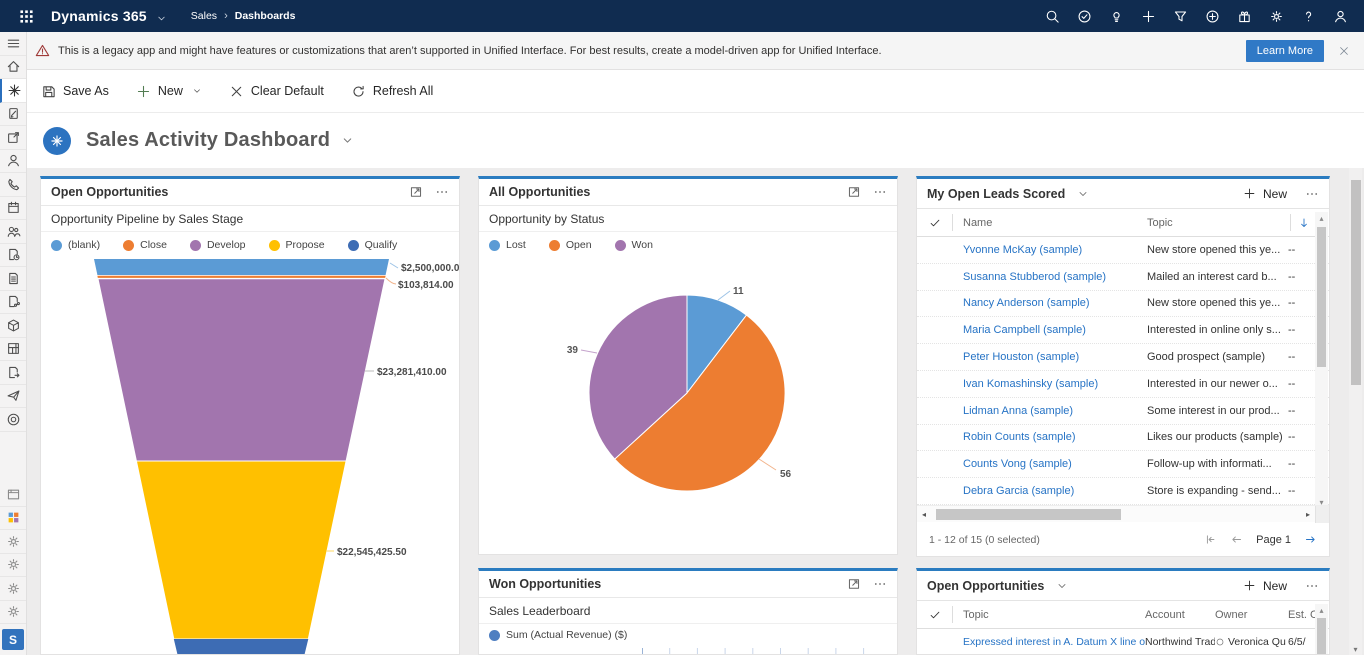 This screenshot has height=655, width=1364. What do you see at coordinates (1024, 330) in the screenshot?
I see `lead-name-link: Maria Campbell (sample)` at bounding box center [1024, 330].